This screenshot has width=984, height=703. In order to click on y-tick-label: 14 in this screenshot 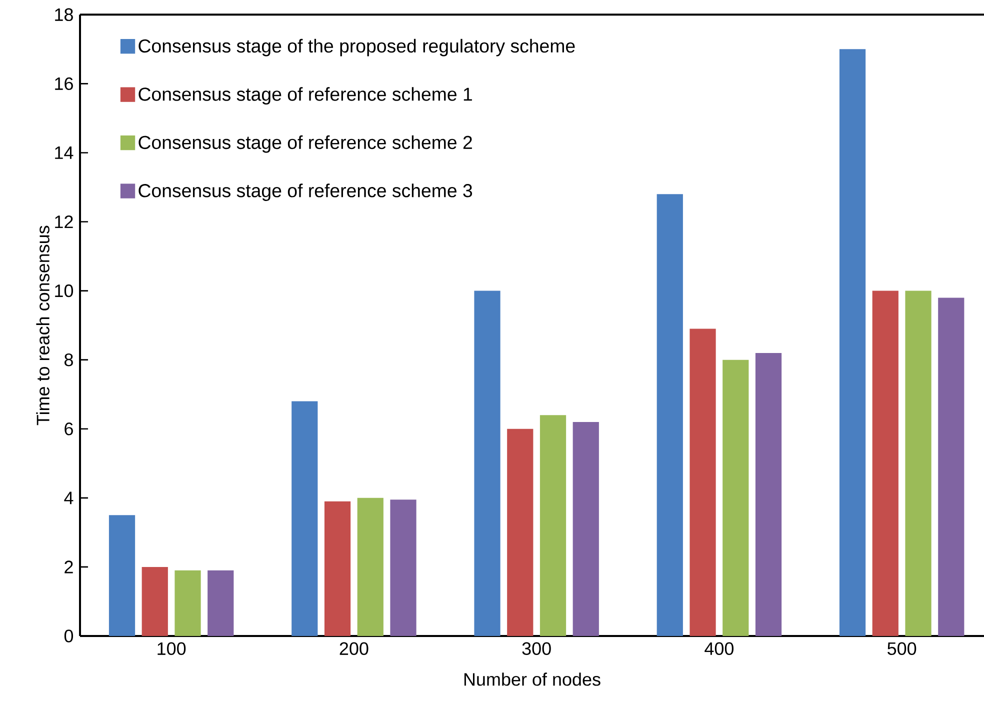, I will do `click(64, 153)`.